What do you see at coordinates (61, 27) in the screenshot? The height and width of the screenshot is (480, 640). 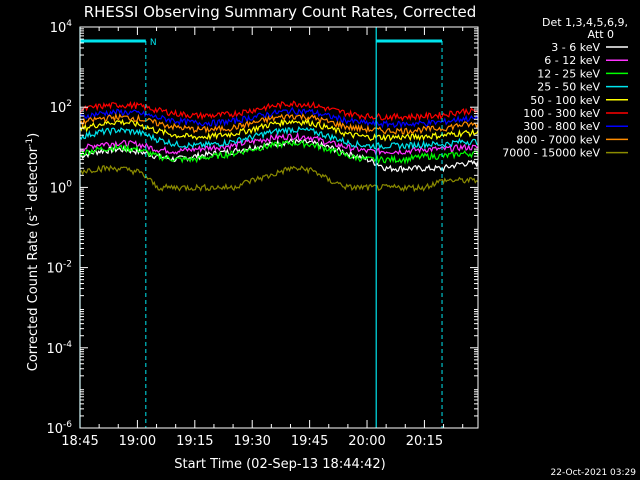 I see `y-tick-label-0: 10⁴` at bounding box center [61, 27].